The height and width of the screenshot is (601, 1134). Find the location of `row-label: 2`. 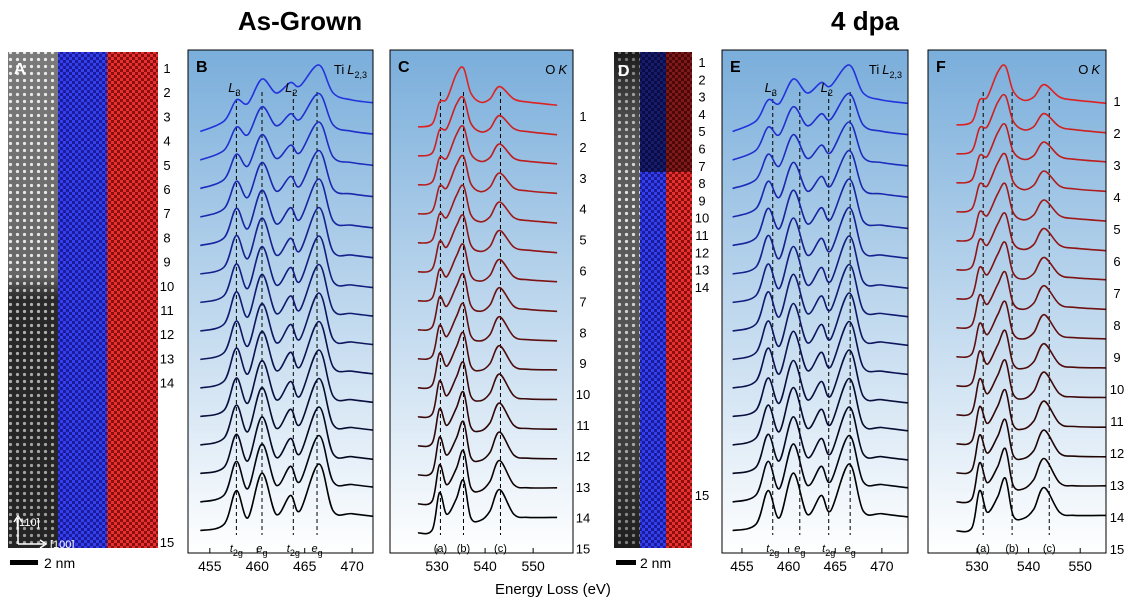

row-label: 2 is located at coordinates (1116, 133).